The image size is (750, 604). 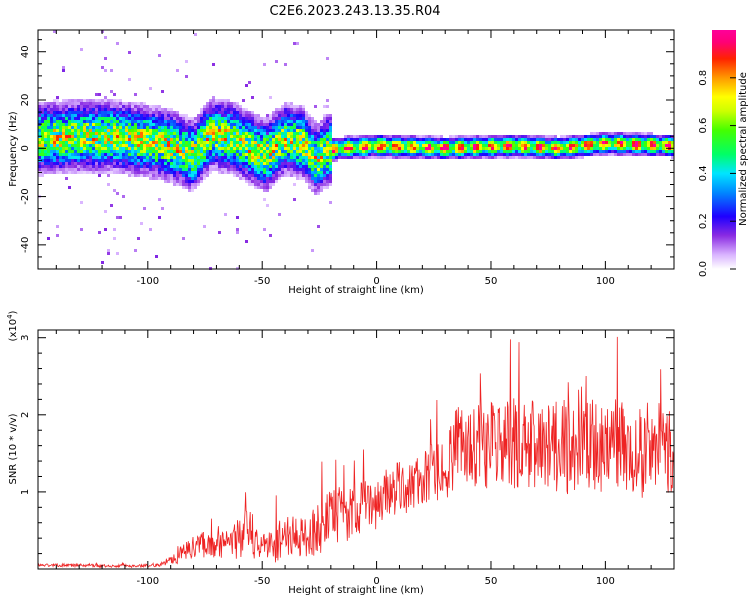 What do you see at coordinates (491, 281) in the screenshot?
I see `x-tick-label: 50` at bounding box center [491, 281].